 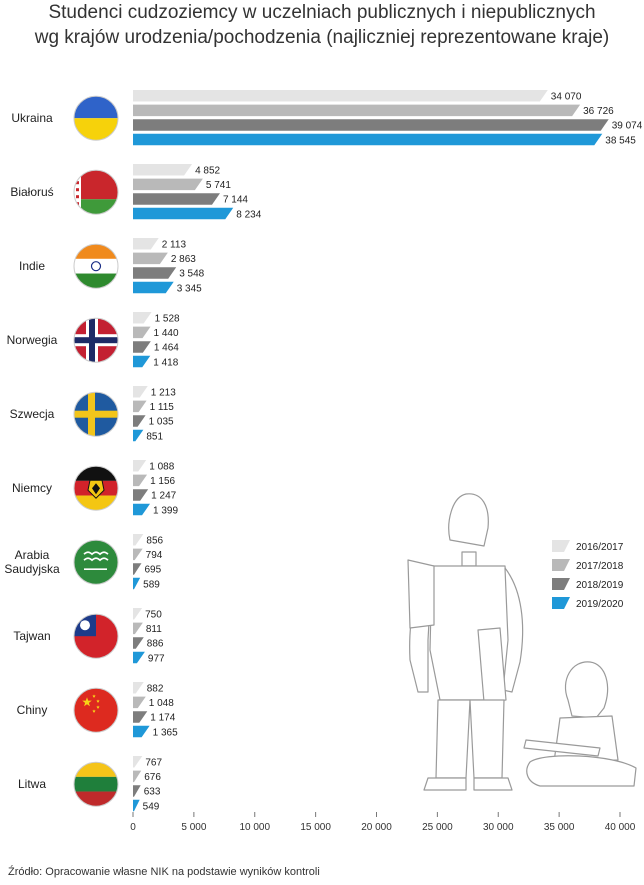 What do you see at coordinates (162, 481) in the screenshot?
I see `bar-value-label: 1 156` at bounding box center [162, 481].